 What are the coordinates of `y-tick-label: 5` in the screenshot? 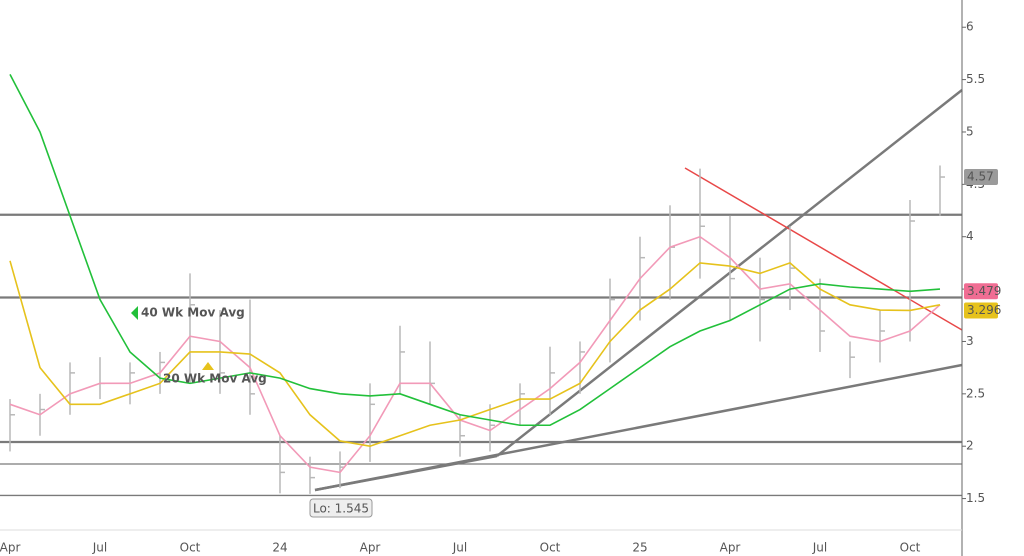 It's located at (970, 131).